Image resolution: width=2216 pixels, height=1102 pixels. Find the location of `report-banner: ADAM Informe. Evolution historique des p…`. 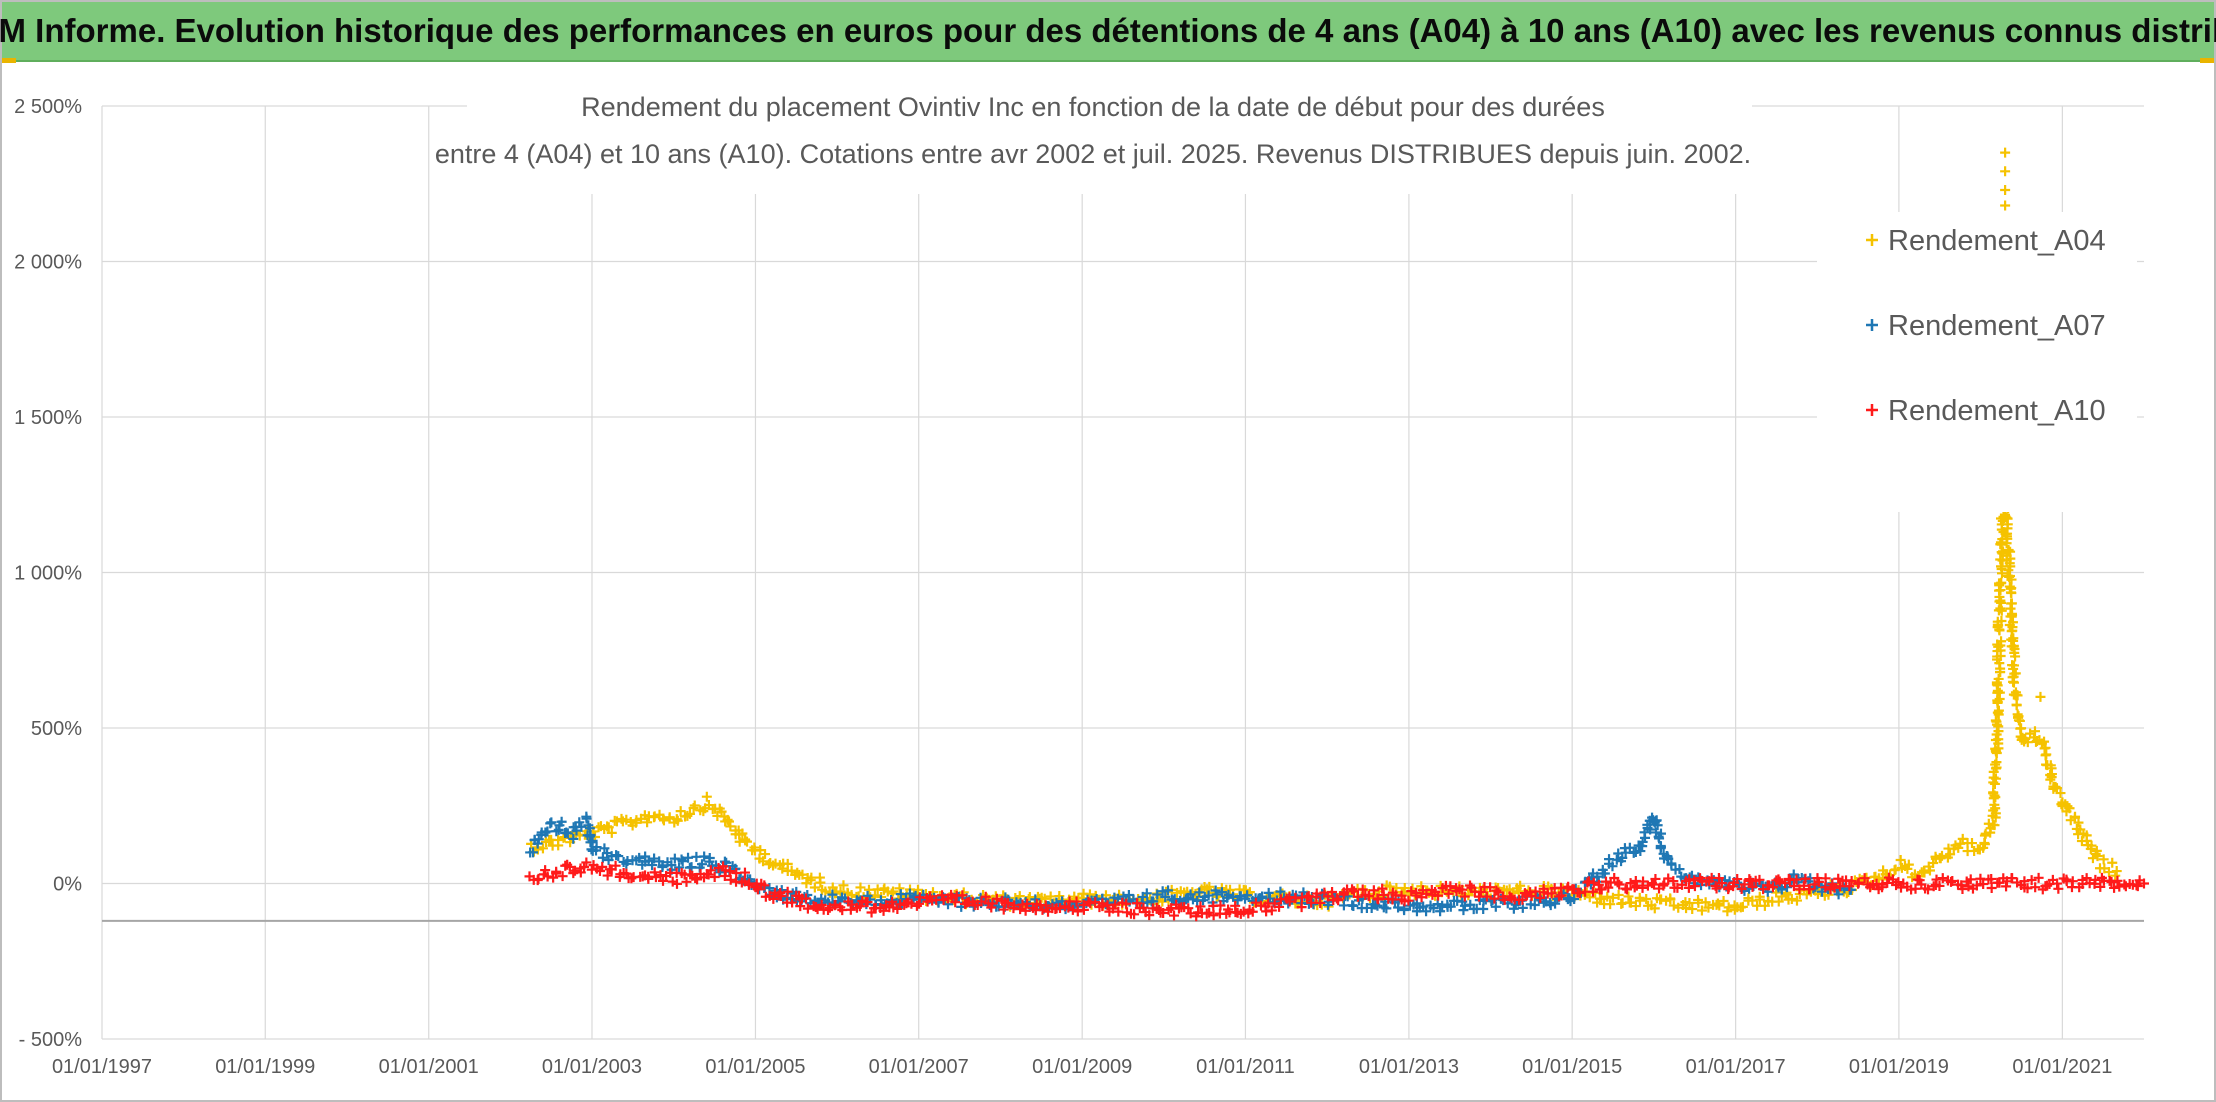

report-banner: ADAM Informe. Evolution historique des p… is located at coordinates (1108, 32).